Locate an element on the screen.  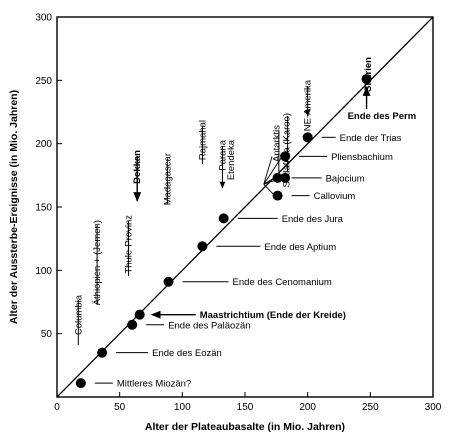
y-tick-label: 250 is located at coordinates (43, 81).